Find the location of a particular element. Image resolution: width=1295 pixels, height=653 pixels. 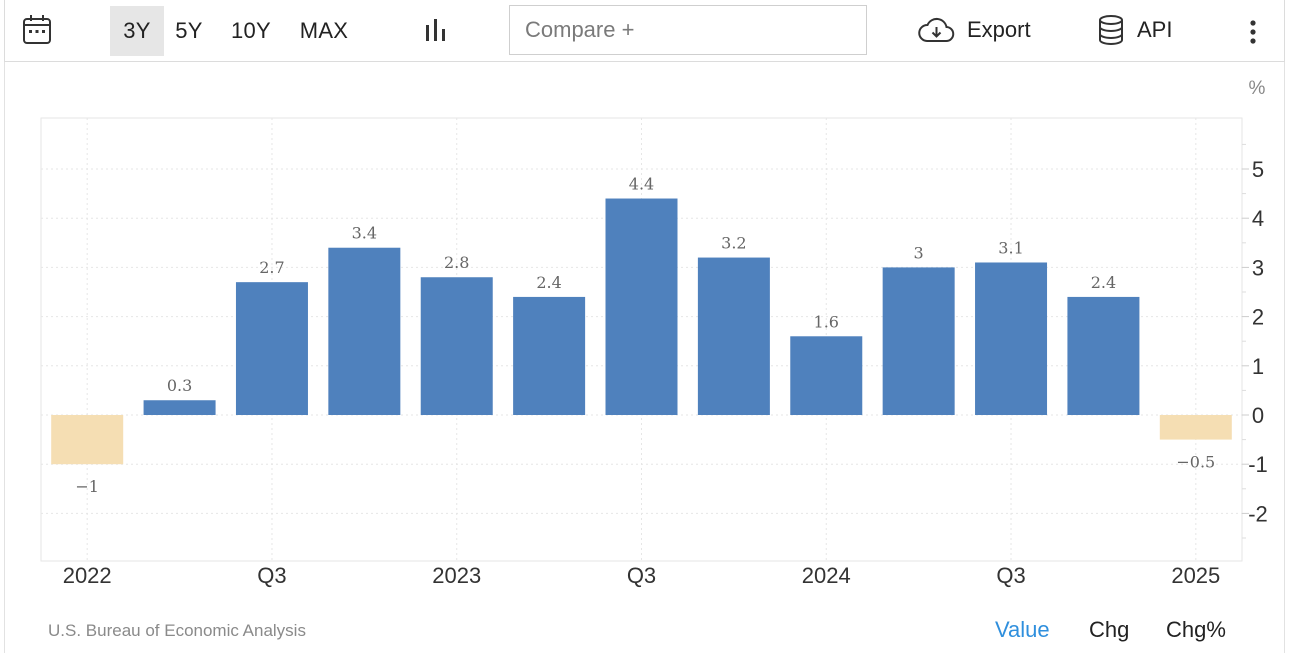

x-tick-label: 2025 is located at coordinates (1195, 575).